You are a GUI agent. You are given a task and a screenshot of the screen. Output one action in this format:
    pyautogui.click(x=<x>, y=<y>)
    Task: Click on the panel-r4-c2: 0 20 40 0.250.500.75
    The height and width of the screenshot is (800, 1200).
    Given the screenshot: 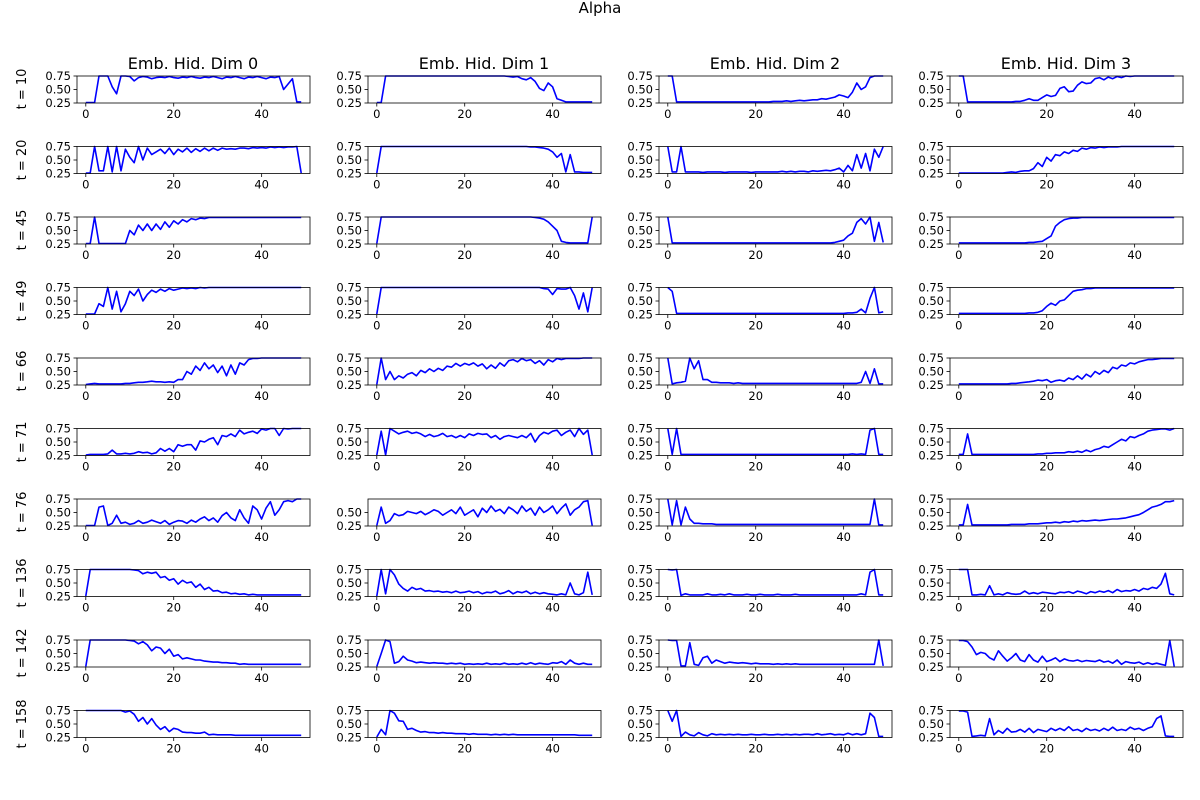 What is the action you would take?
    pyautogui.click(x=760, y=377)
    